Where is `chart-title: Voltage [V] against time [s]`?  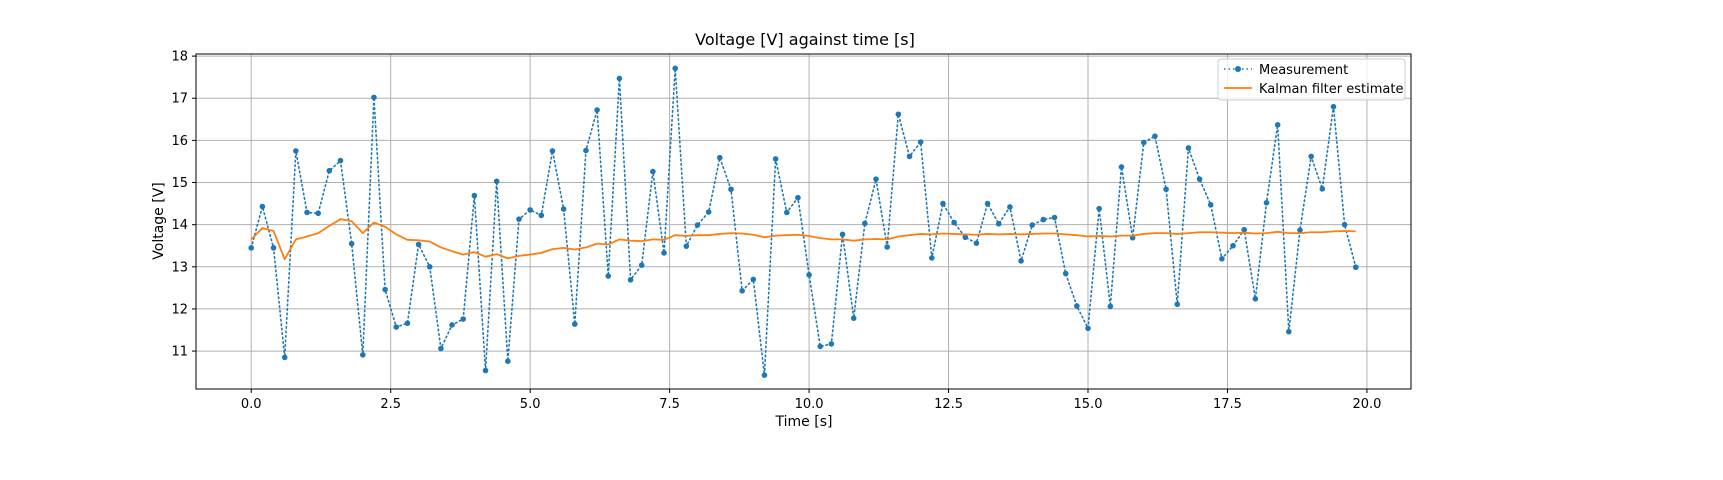
chart-title: Voltage [V] against time [s] is located at coordinates (805, 39).